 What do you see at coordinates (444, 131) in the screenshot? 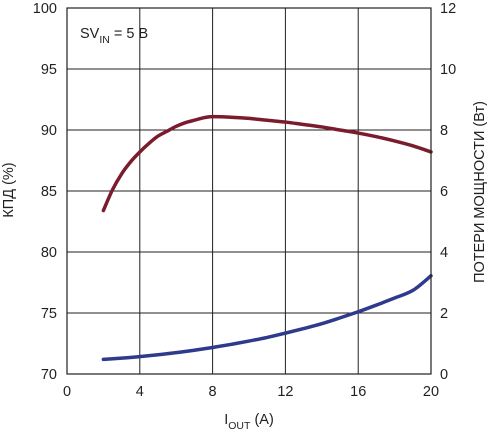
I see `y-right-tick-label: 8` at bounding box center [444, 131].